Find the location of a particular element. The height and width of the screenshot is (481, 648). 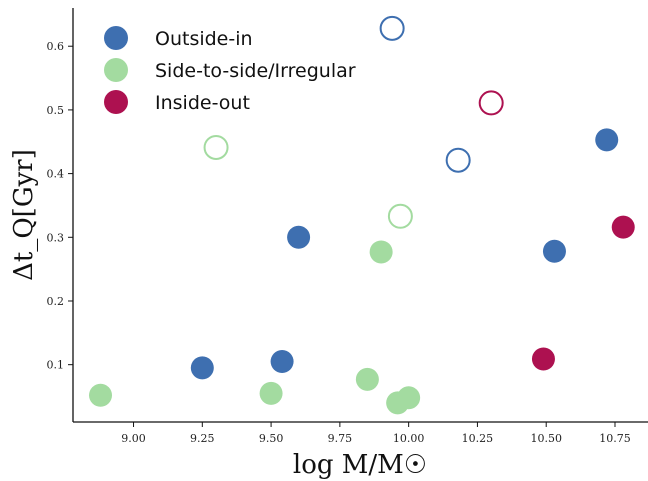

legend-label-outside-in: Outside-in is located at coordinates (204, 39).